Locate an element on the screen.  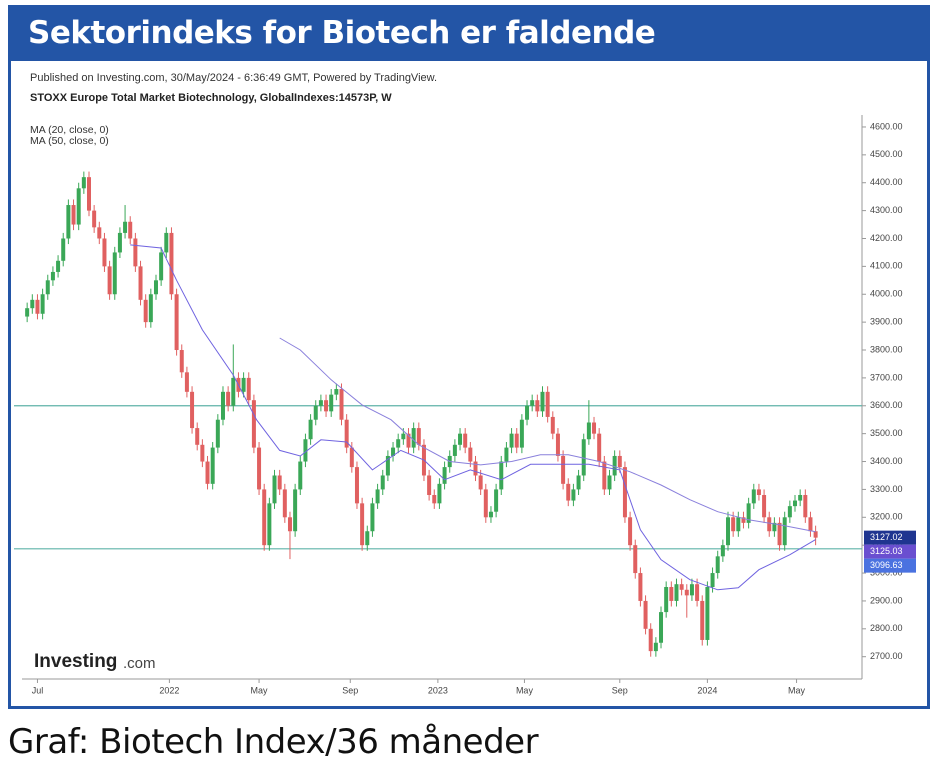
legend-entry: MA (50, close, 0) is located at coordinates (69, 141).